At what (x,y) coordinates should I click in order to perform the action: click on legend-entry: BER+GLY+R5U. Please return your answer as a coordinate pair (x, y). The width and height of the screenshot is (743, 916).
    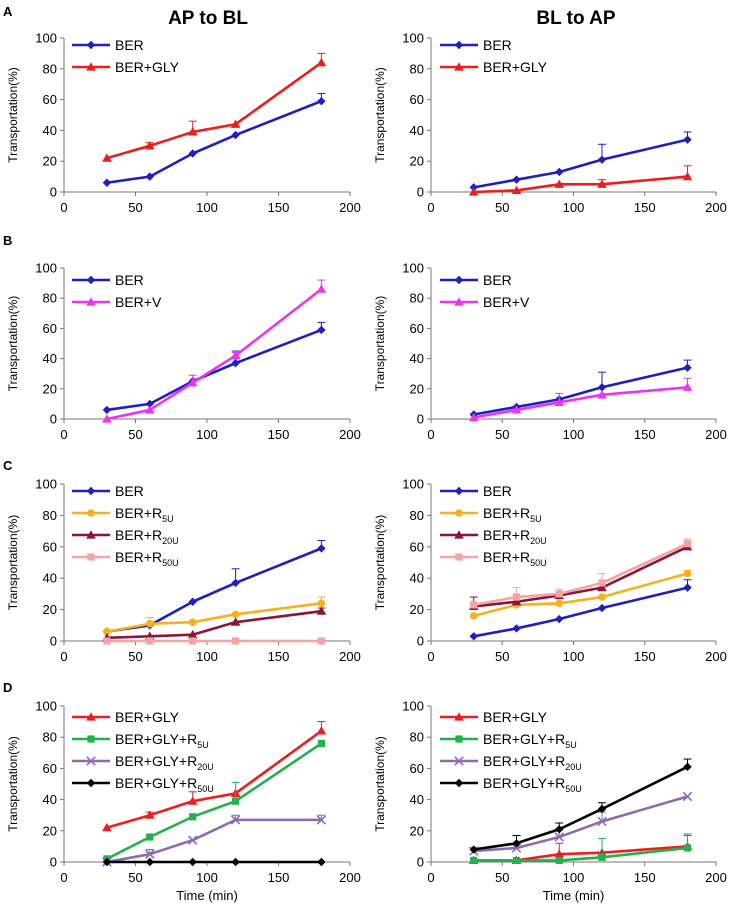
    Looking at the image, I should click on (140, 740).